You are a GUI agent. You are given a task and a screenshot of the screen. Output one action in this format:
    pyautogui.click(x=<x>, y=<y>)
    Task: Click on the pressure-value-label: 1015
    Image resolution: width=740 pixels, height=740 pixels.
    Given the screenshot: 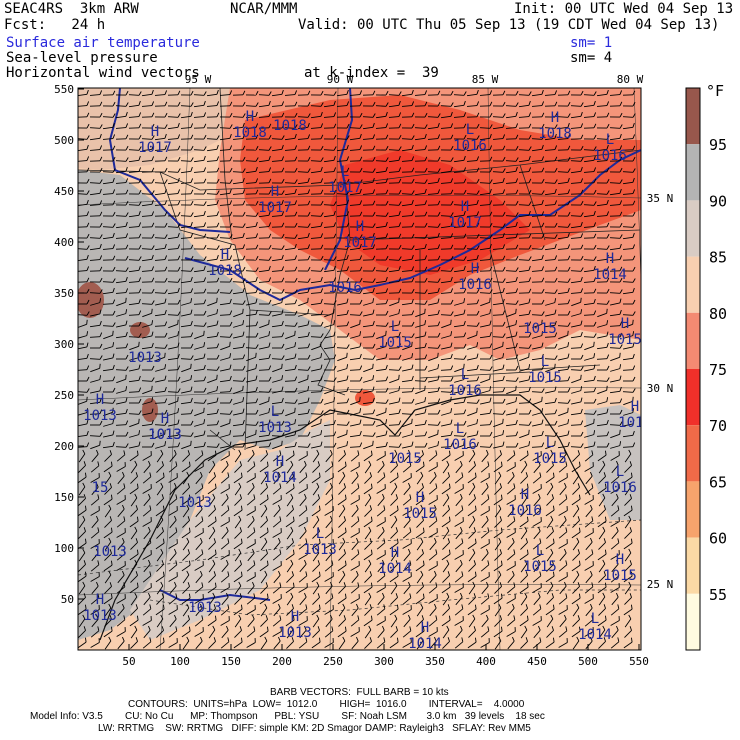 What is the action you would take?
    pyautogui.click(x=540, y=329)
    